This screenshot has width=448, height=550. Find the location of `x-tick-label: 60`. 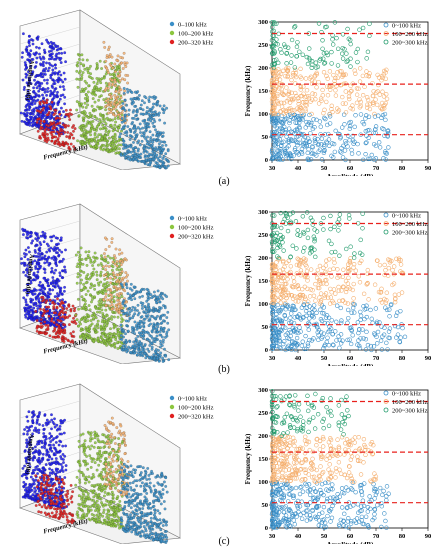

x-tick-label: 60 is located at coordinates (350, 358).